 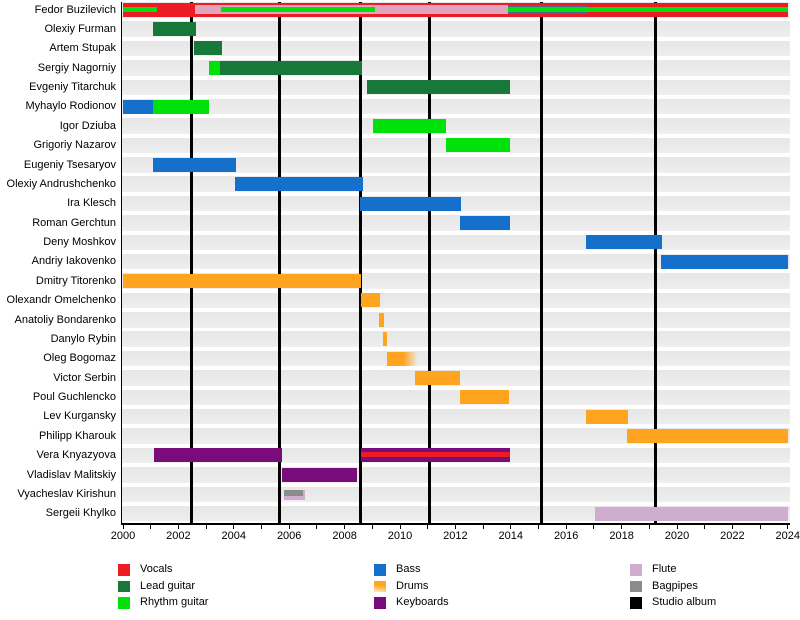 What do you see at coordinates (79, 416) in the screenshot?
I see `member-label: Lev Kurgansky` at bounding box center [79, 416].